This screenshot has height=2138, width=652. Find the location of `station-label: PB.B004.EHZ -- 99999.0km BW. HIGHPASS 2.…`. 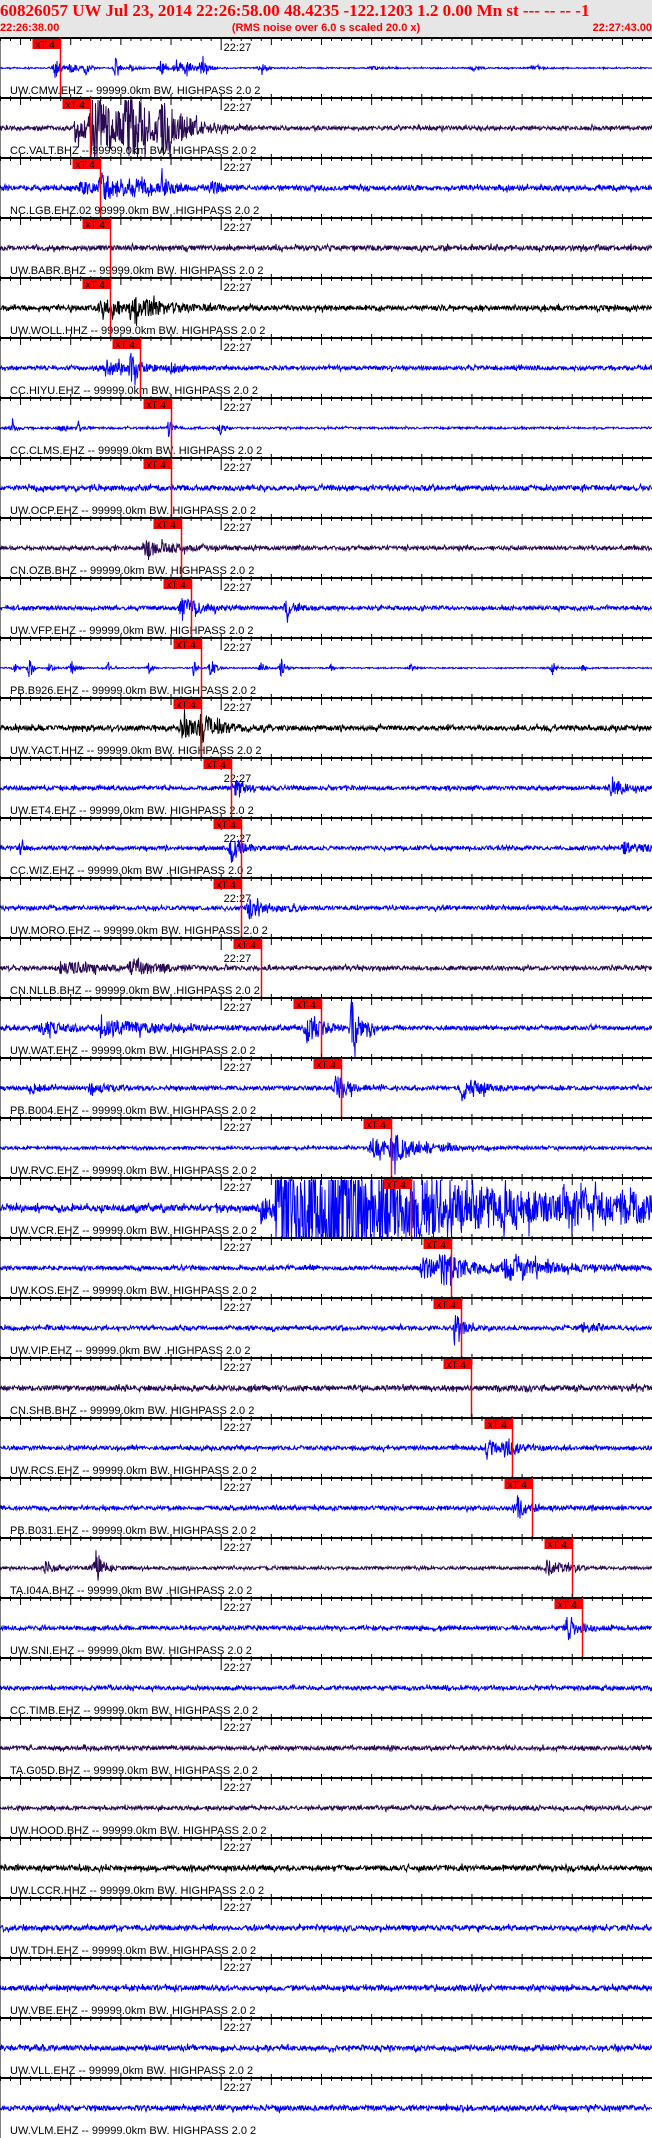

station-label: PB.B004.EHZ -- 99999.0km BW. HIGHPASS 2.… is located at coordinates (133, 1111).